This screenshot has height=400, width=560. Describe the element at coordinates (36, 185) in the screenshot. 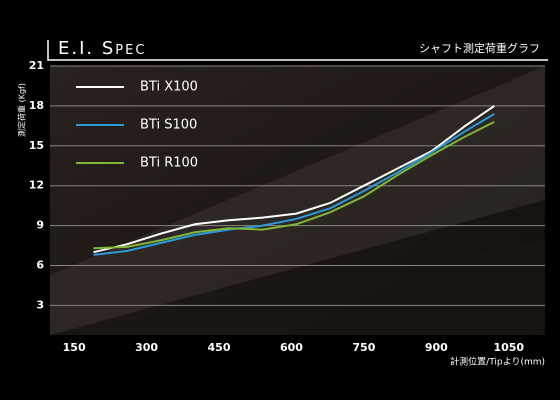

I see `y-tick-label: 12` at that location.